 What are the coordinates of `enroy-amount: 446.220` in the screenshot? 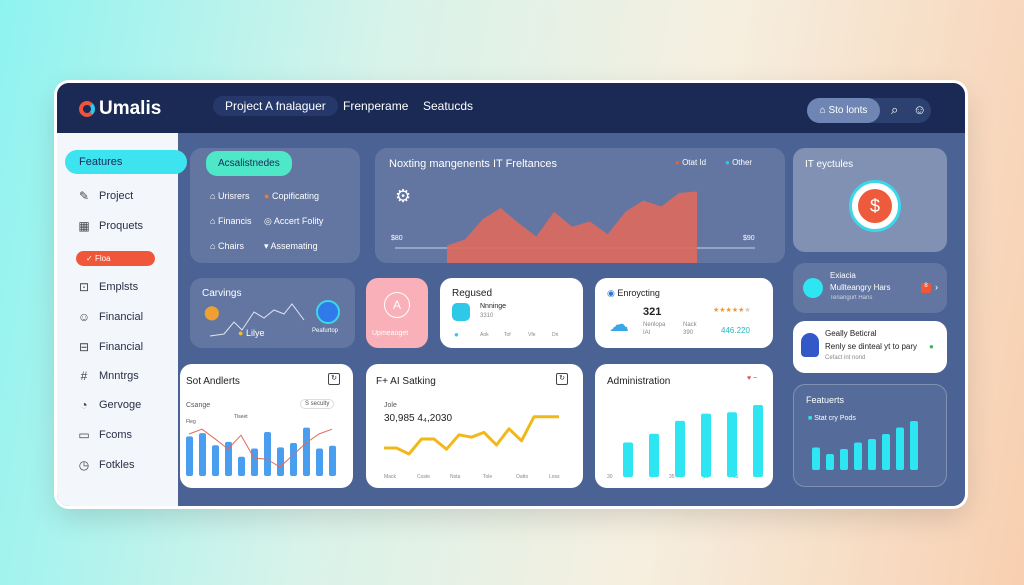 It's located at (735, 330).